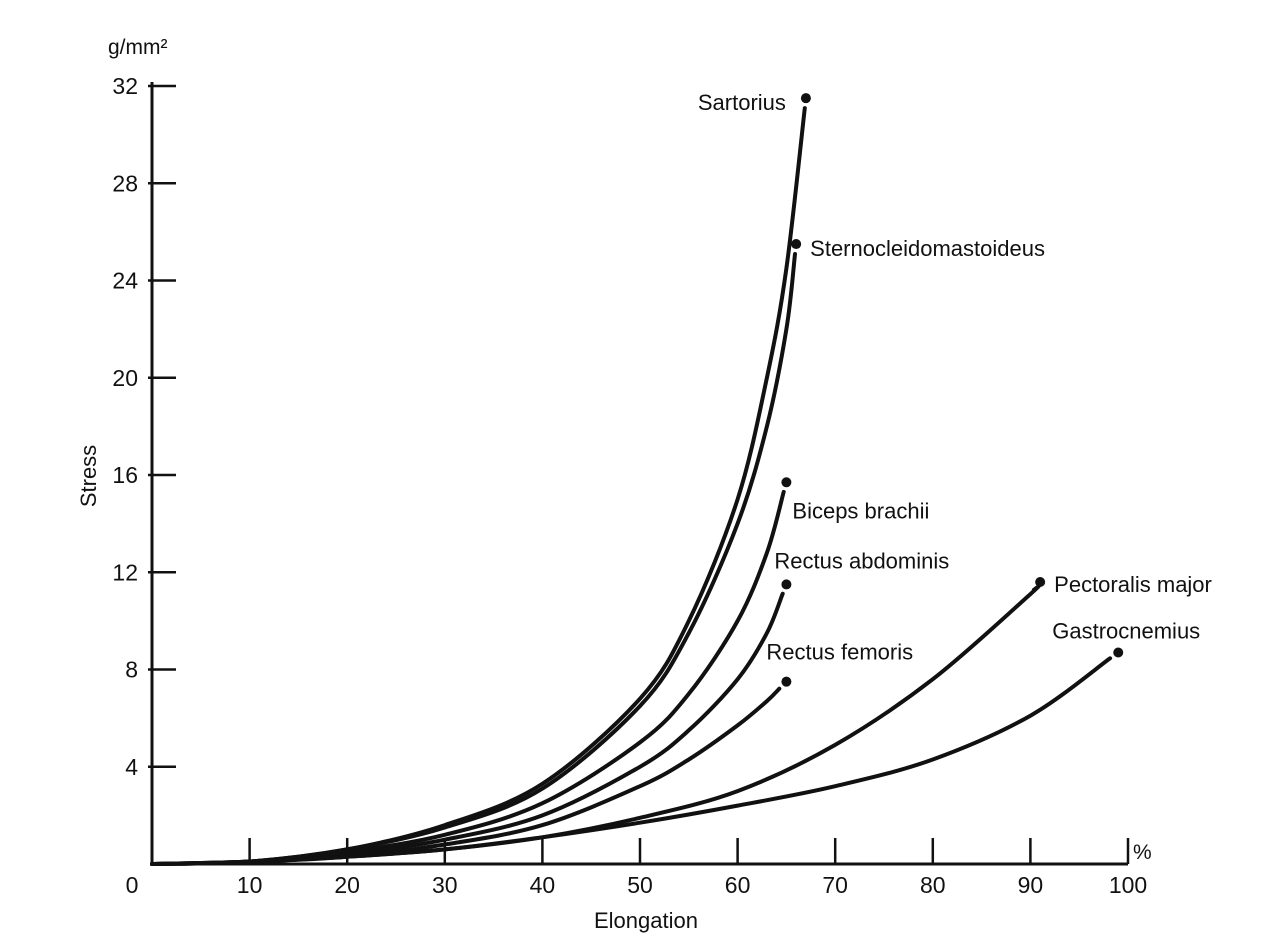 Image resolution: width=1276 pixels, height=940 pixels. Describe the element at coordinates (125, 86) in the screenshot. I see `y-tick-label: 32` at that location.